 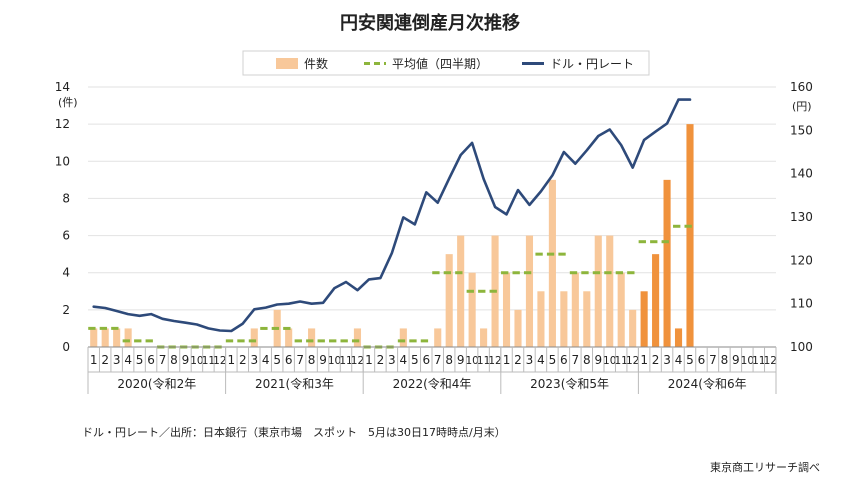 What do you see at coordinates (156, 383) in the screenshot?
I see `year-label: 2020(令和2年` at bounding box center [156, 383].